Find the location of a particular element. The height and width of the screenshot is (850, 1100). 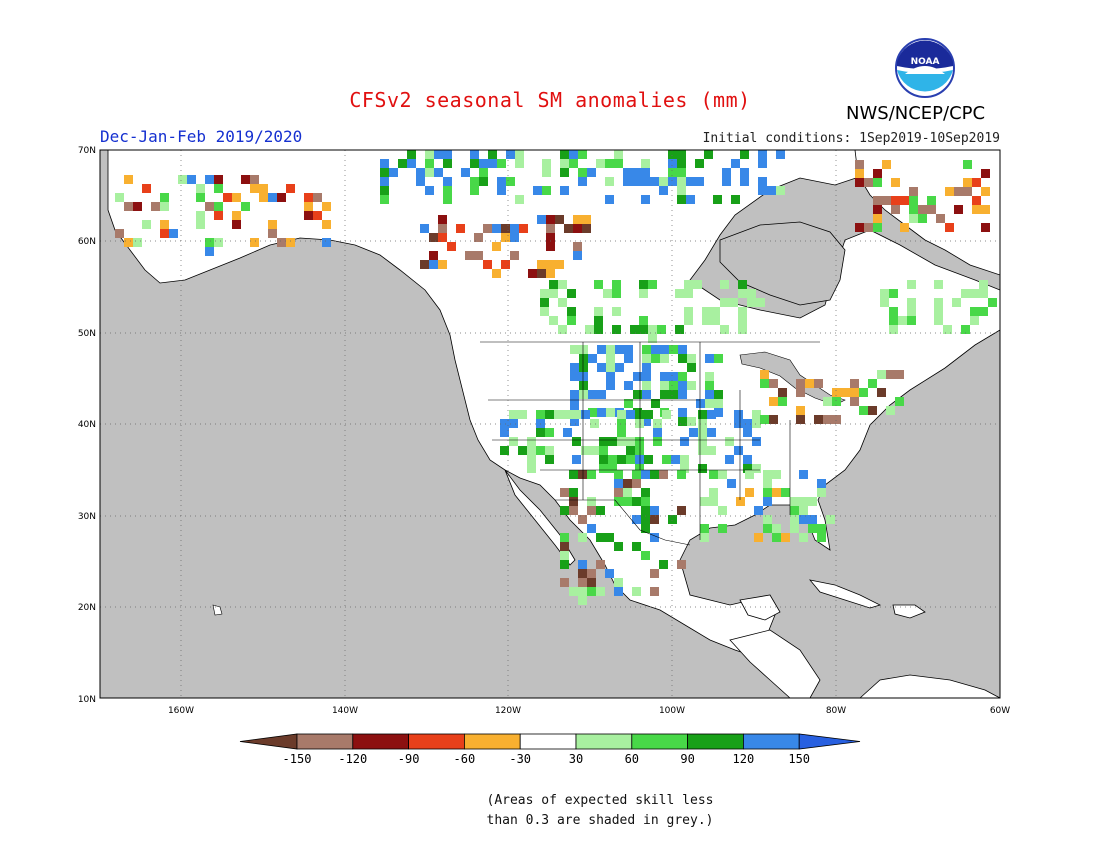

colorbar-label: -60 is located at coordinates (465, 759).